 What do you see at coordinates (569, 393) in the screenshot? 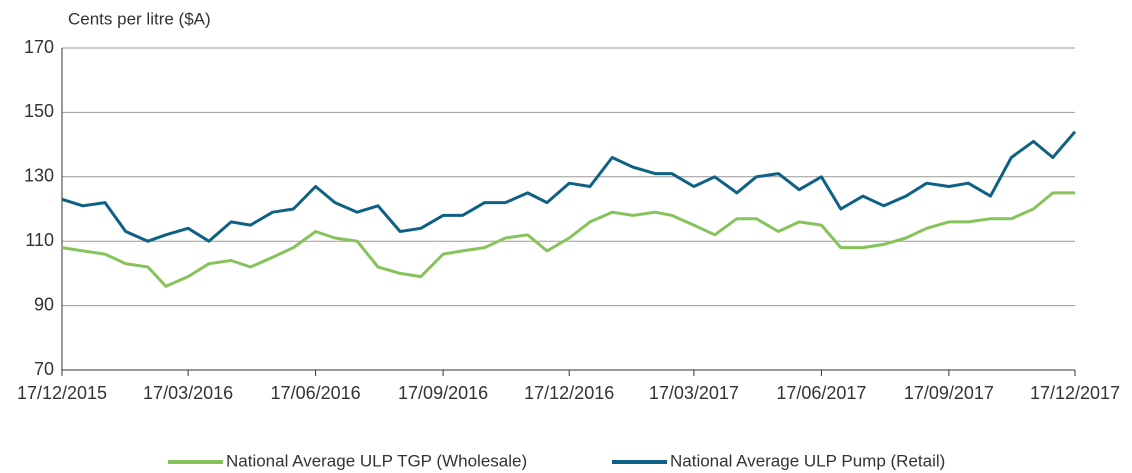
I see `x-tick-label: 17/12/2016` at bounding box center [569, 393].